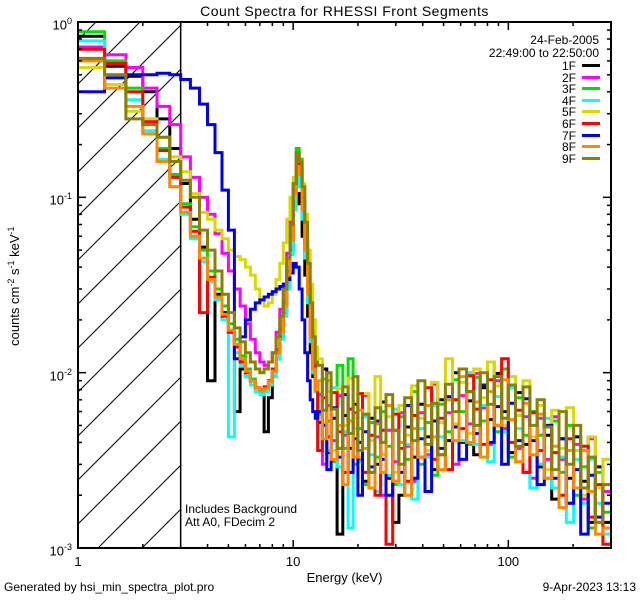  I want to click on observation-time-range: 22:49:00 to 22:50:00, so click(543, 53).